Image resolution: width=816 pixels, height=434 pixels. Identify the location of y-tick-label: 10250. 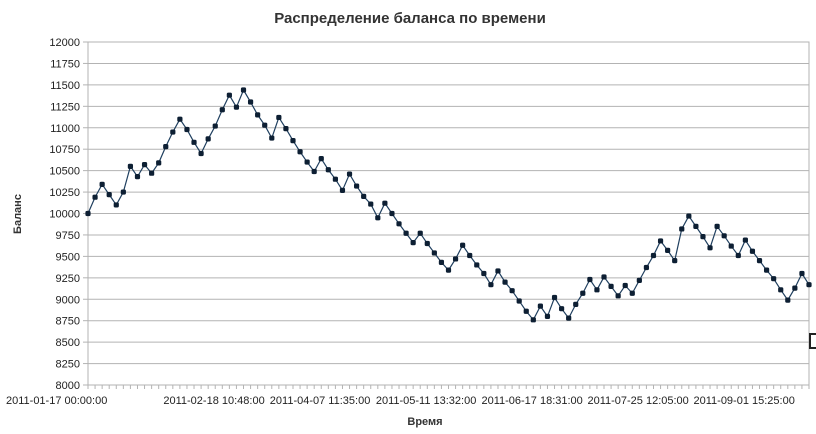
(64, 193).